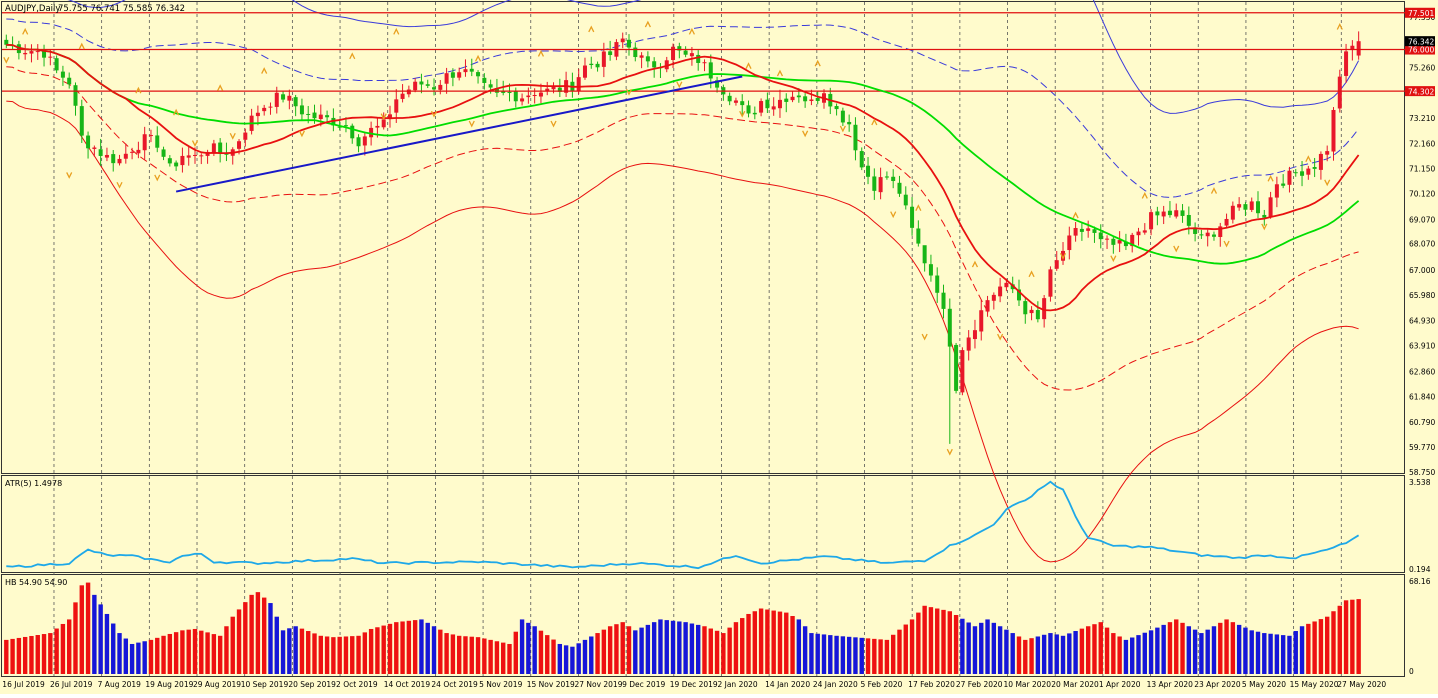 The width and height of the screenshot is (1438, 698). What do you see at coordinates (737, 684) in the screenshot?
I see `date-label-15: 2 Jan 2020` at bounding box center [737, 684].